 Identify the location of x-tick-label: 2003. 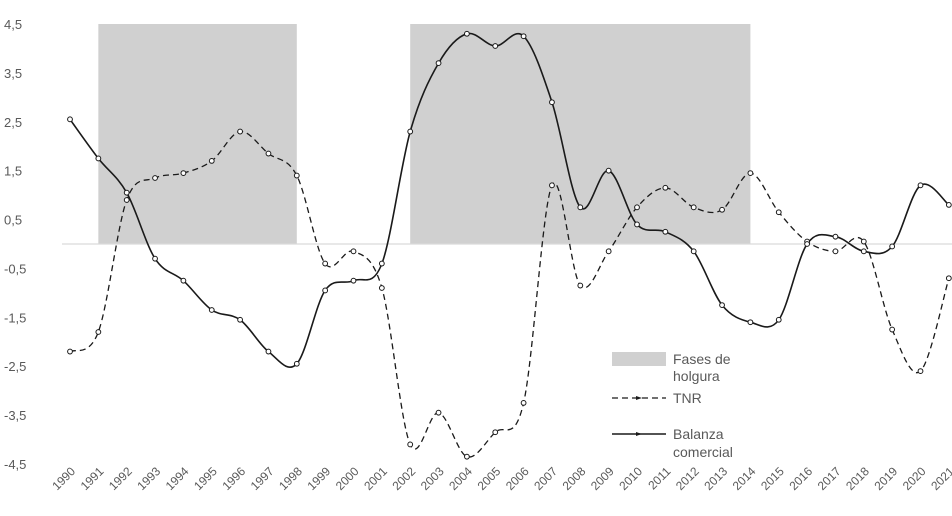
(432, 478).